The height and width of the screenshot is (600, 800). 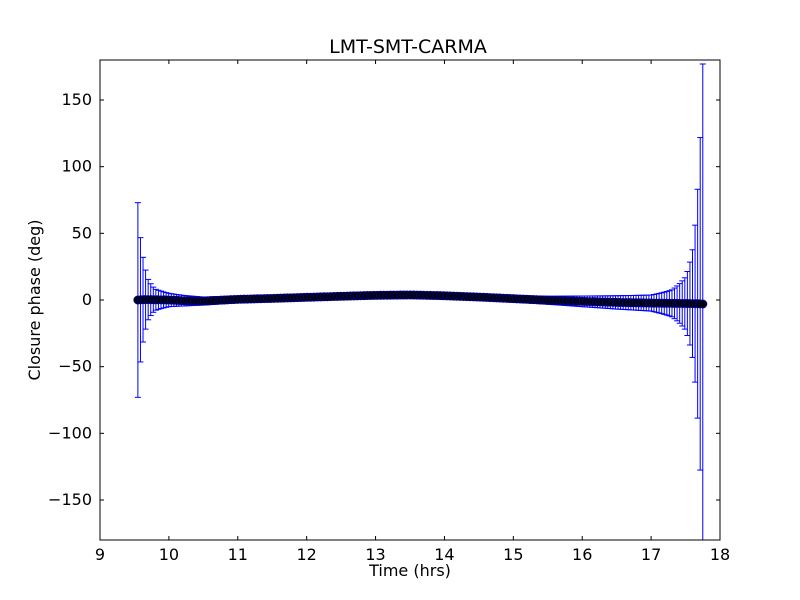 I want to click on y-tick-label: −150, so click(x=70, y=499).